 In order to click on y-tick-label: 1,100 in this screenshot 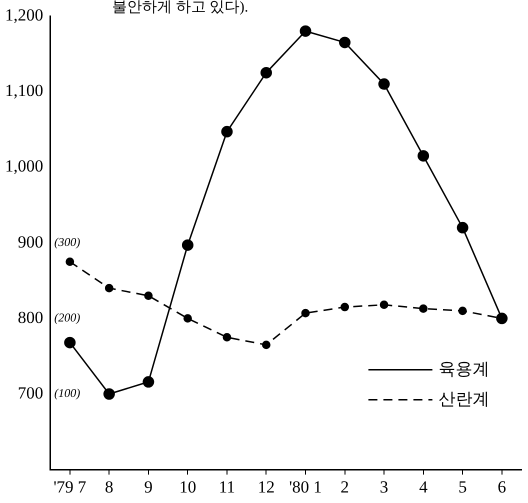, I will do `click(24, 90)`.